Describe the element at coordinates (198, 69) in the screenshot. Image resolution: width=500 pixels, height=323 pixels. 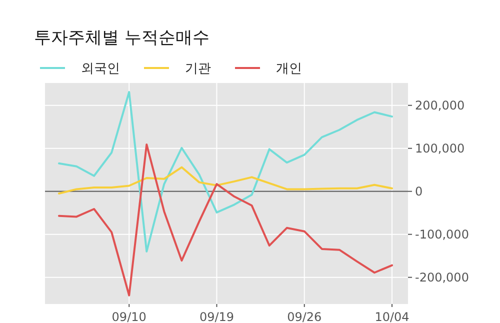
I see `legend-label: 기관` at that location.